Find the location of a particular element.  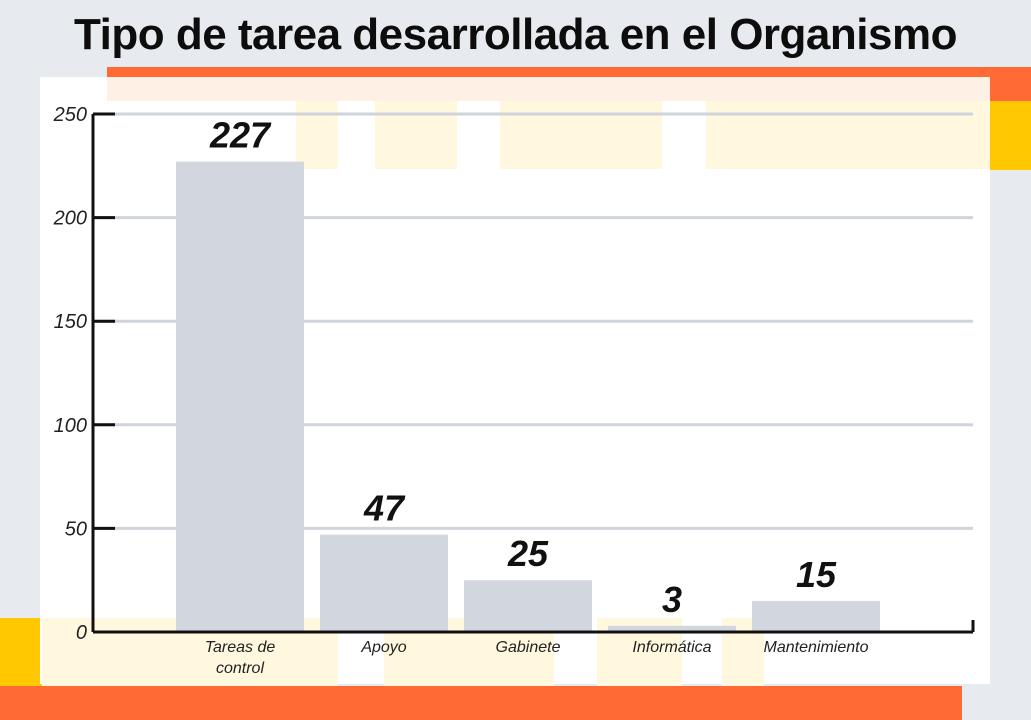

x-category-label: Gabinete is located at coordinates (528, 647).